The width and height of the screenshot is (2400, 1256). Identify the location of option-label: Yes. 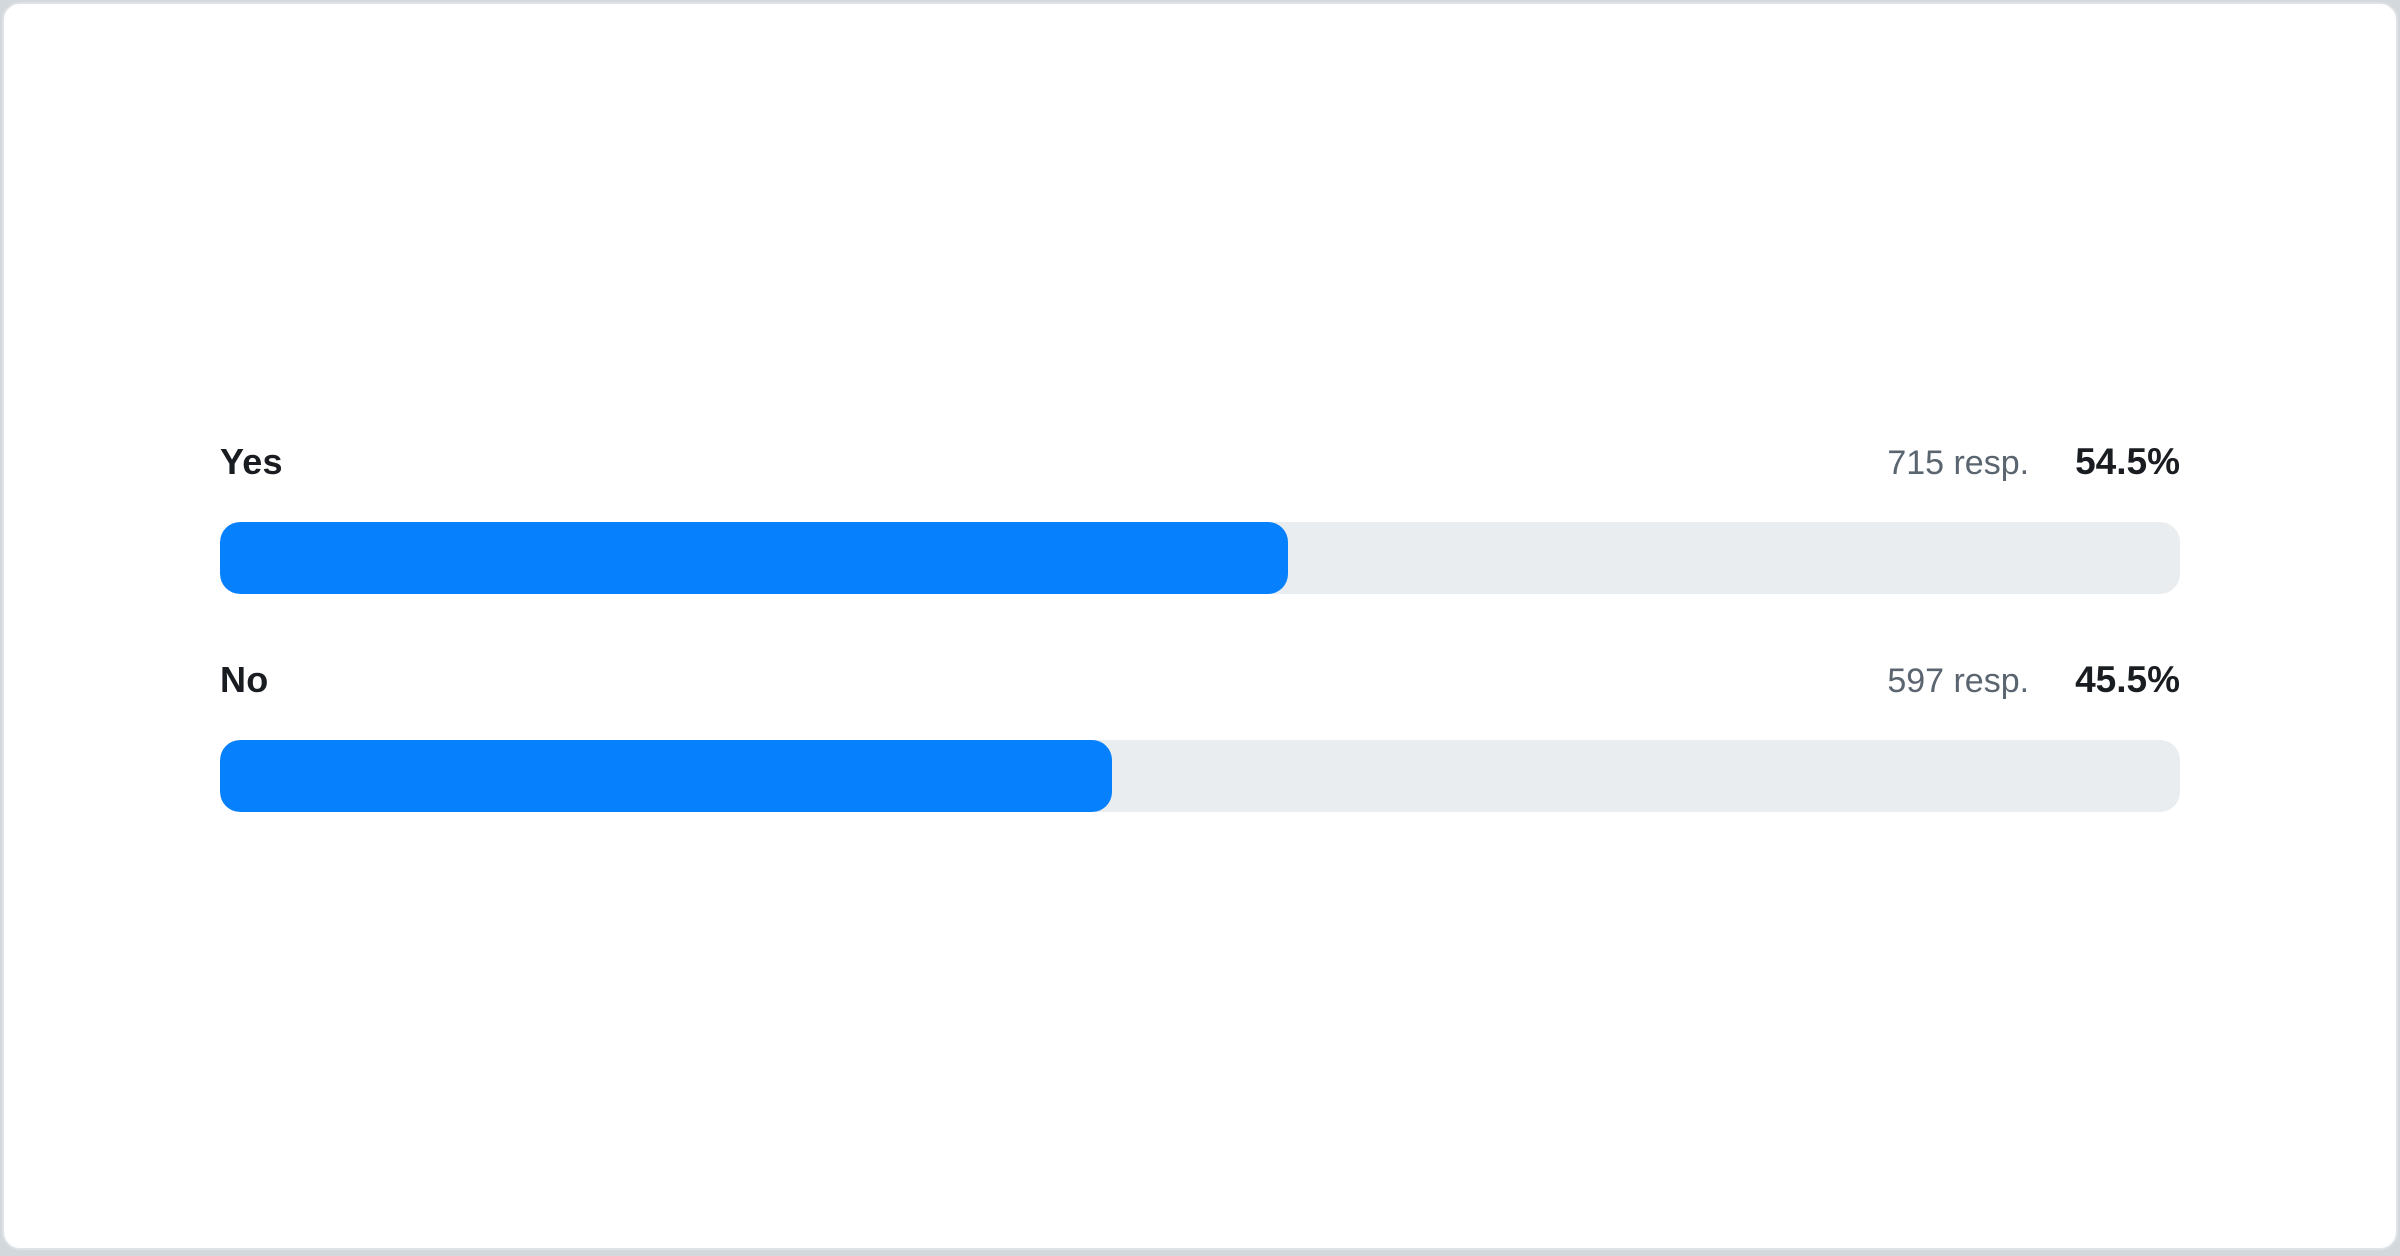
(251, 461).